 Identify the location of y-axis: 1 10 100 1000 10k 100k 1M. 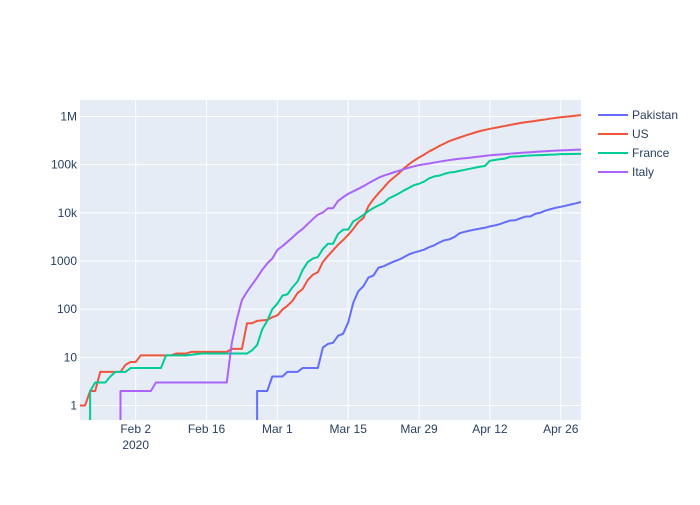
(64, 260).